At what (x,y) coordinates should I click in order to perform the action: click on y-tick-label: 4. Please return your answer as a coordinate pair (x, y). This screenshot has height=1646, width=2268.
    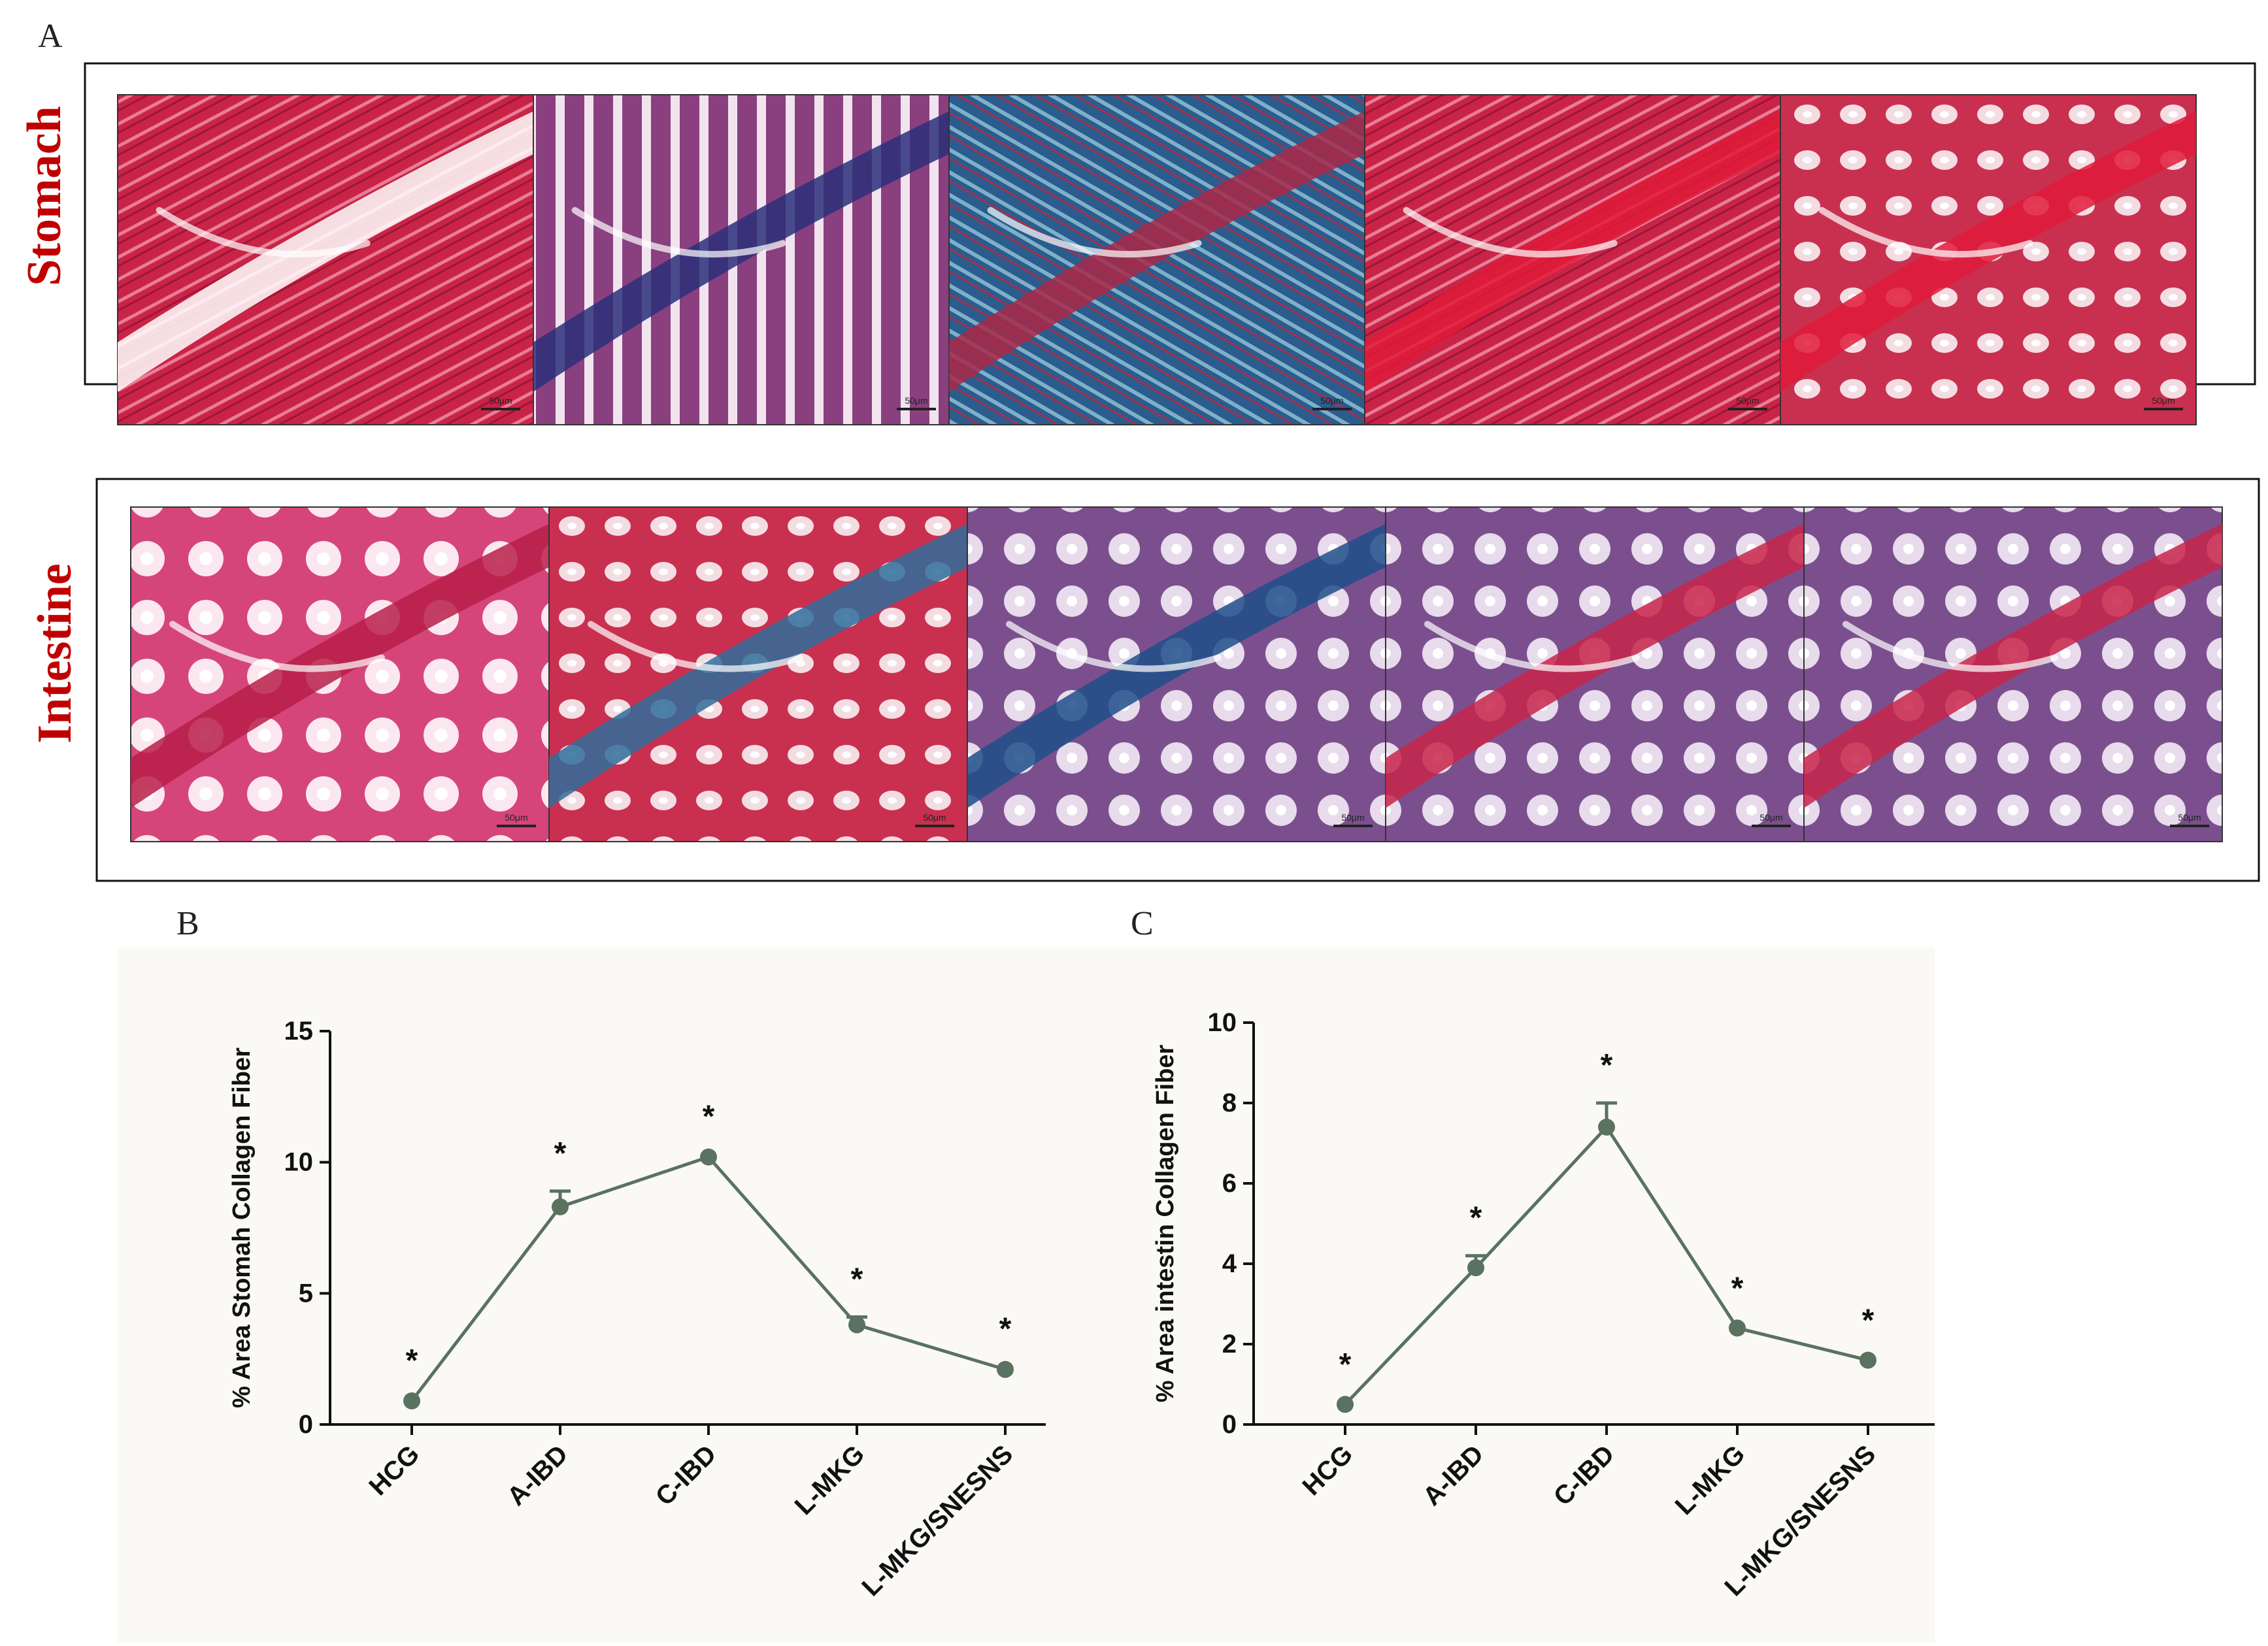
    Looking at the image, I should click on (1229, 1263).